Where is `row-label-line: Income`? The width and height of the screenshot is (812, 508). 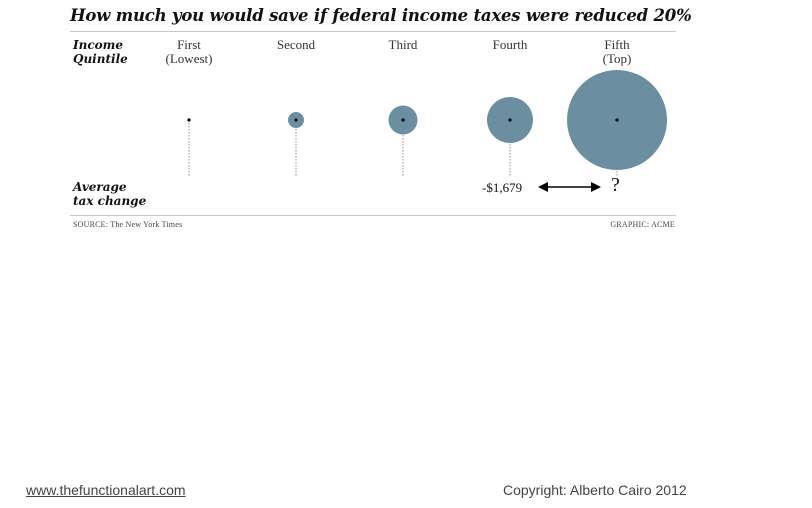 row-label-line: Income is located at coordinates (98, 45).